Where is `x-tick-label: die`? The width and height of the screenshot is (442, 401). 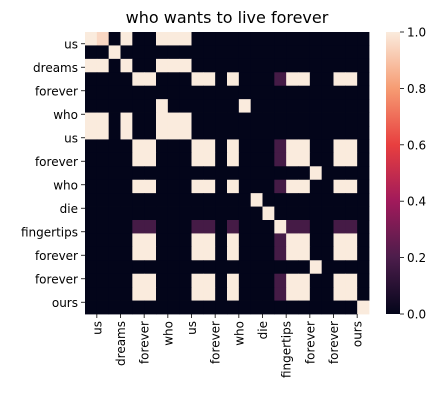 x-tick-label: die is located at coordinates (263, 330).